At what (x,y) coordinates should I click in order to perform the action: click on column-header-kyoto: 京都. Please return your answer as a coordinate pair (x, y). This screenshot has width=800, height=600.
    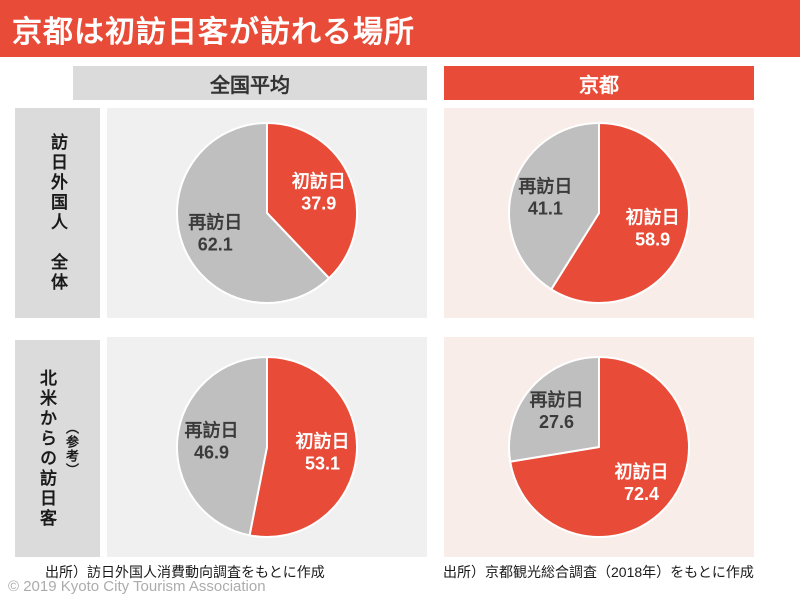
    Looking at the image, I should click on (599, 83).